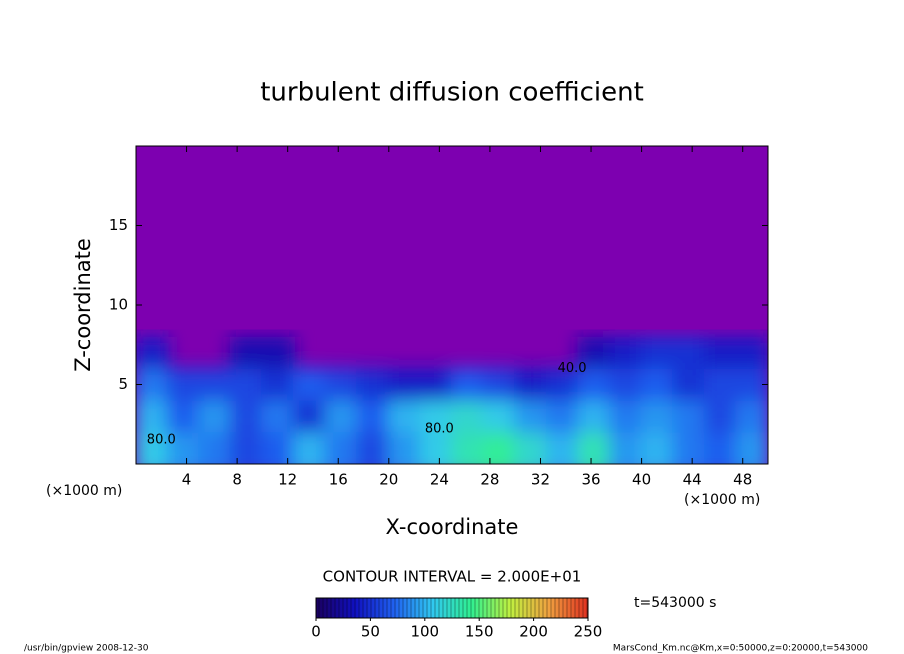 This screenshot has height=654, width=904. Describe the element at coordinates (118, 305) in the screenshot. I see `y-tick-label: 10` at that location.